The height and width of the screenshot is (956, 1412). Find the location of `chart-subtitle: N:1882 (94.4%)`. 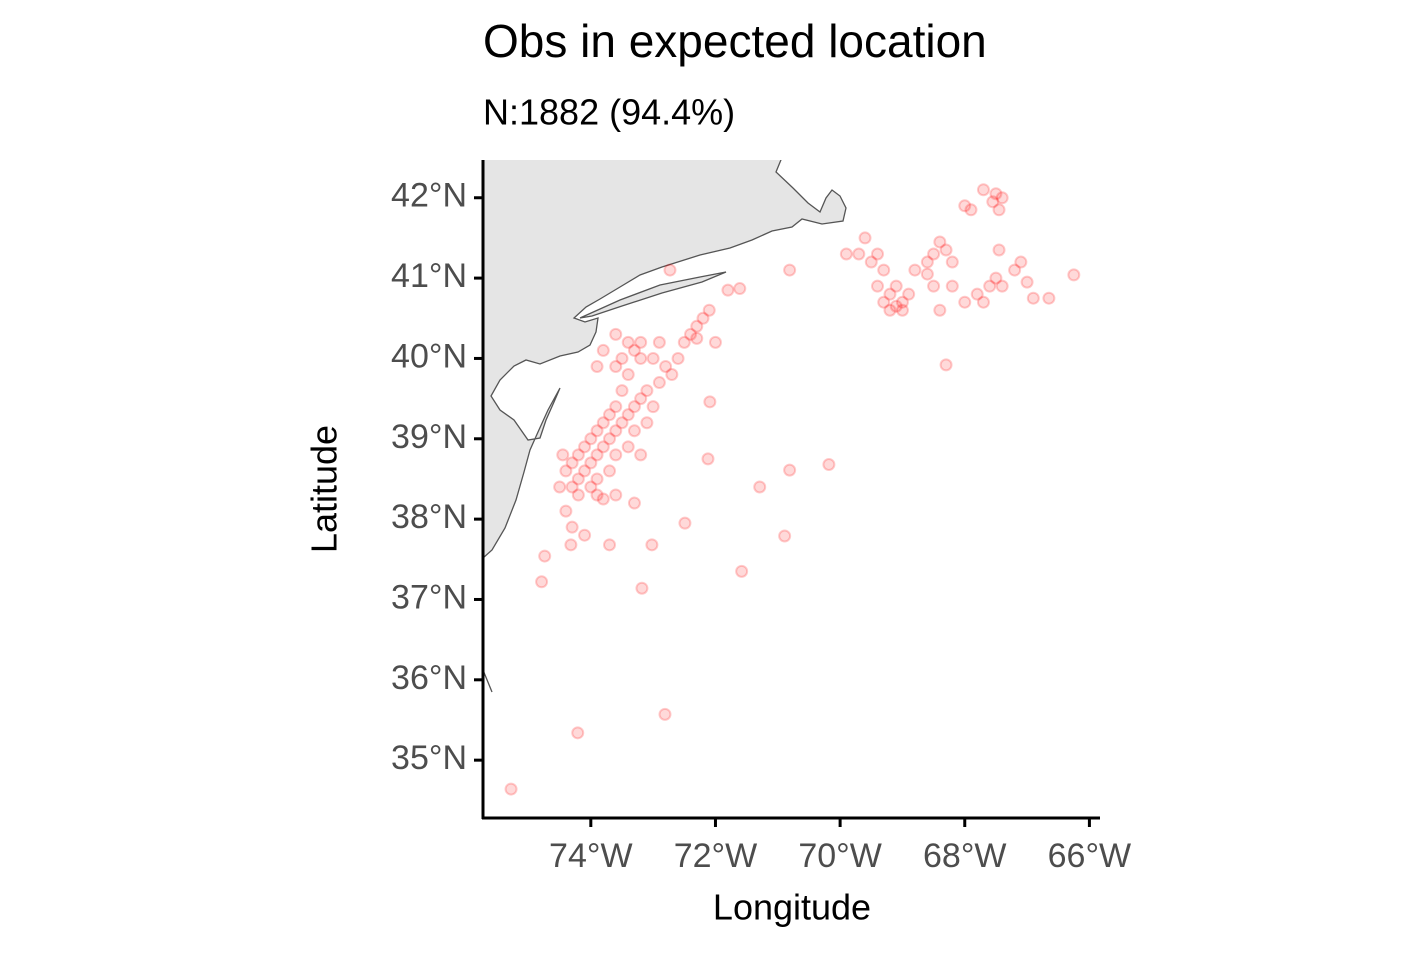

chart-subtitle: N:1882 (94.4%) is located at coordinates (609, 112).